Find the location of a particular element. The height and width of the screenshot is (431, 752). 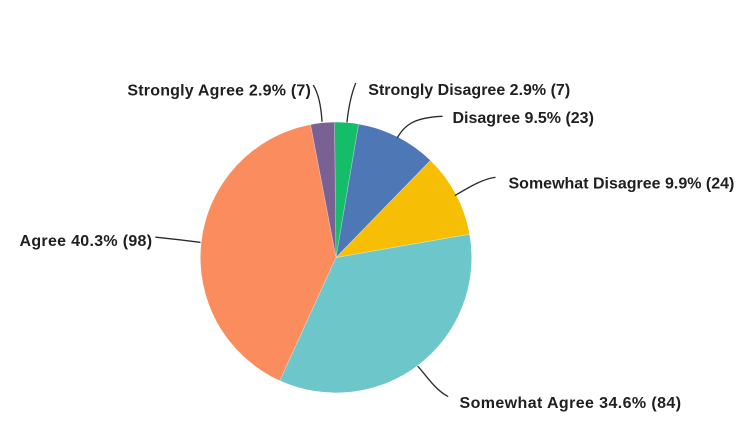

svg-text: Disagree 9.5% (23) is located at coordinates (523, 118).